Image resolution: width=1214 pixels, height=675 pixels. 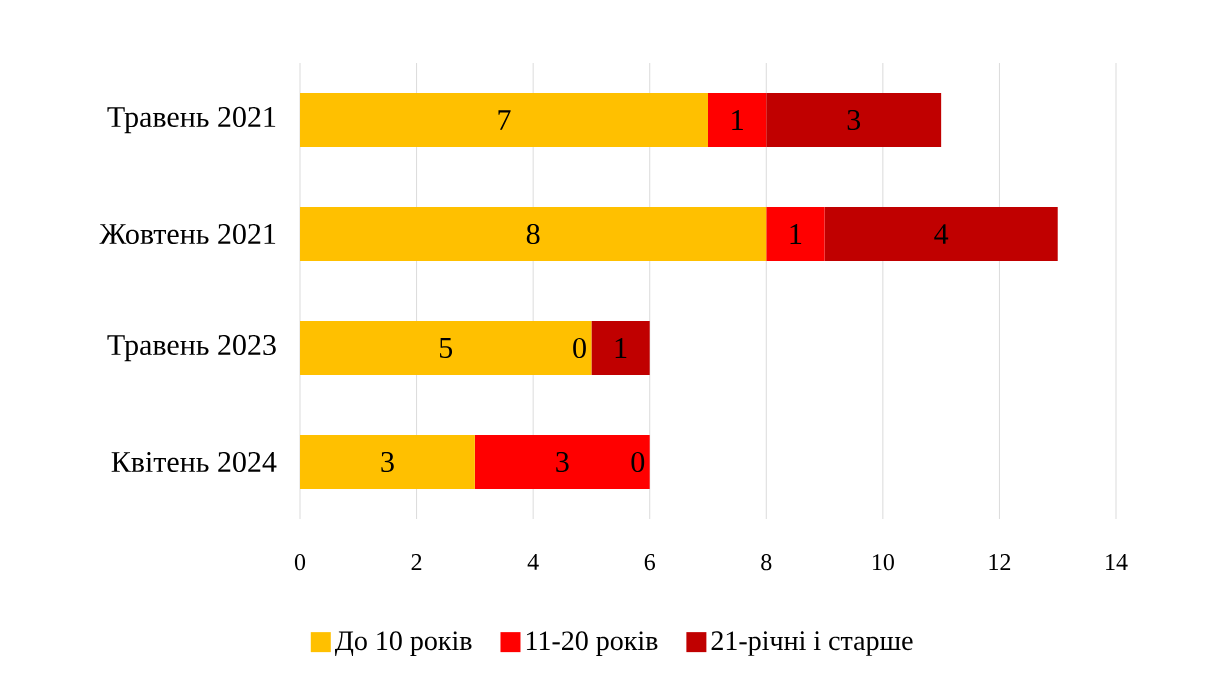 What do you see at coordinates (191, 120) in the screenshot?
I see `y-tick-label: Травень 2021` at bounding box center [191, 120].